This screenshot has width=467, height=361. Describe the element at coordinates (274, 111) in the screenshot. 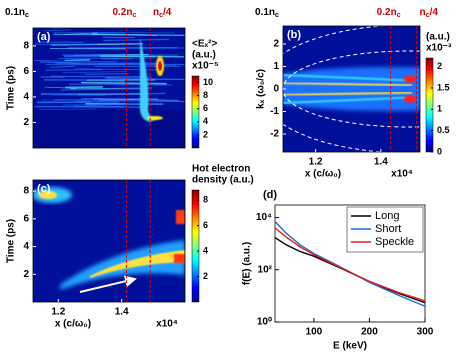

I see `y-tick-label: -1` at that location.